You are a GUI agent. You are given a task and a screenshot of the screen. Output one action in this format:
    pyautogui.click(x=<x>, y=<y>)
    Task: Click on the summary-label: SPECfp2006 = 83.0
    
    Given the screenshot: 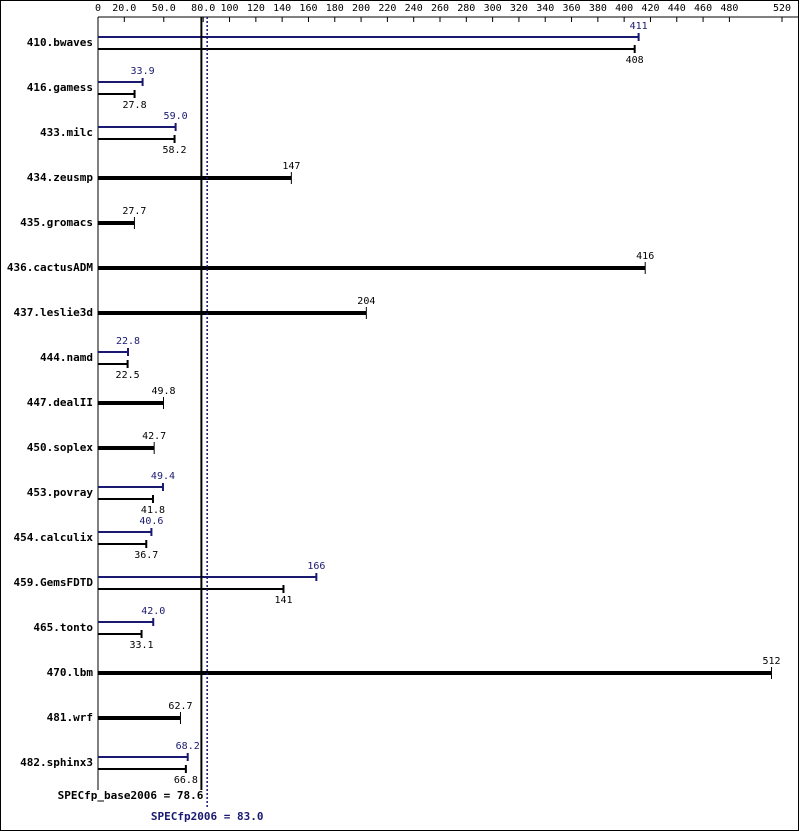 What is the action you would take?
    pyautogui.click(x=207, y=816)
    